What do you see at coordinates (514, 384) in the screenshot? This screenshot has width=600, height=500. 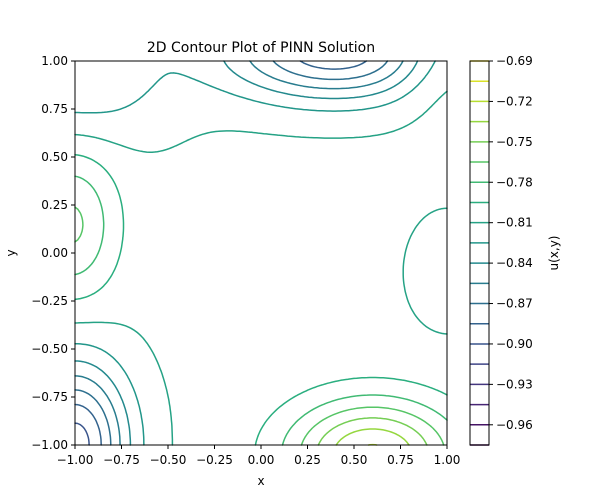 I see `colorbar-tick-label: −0.93` at bounding box center [514, 384].